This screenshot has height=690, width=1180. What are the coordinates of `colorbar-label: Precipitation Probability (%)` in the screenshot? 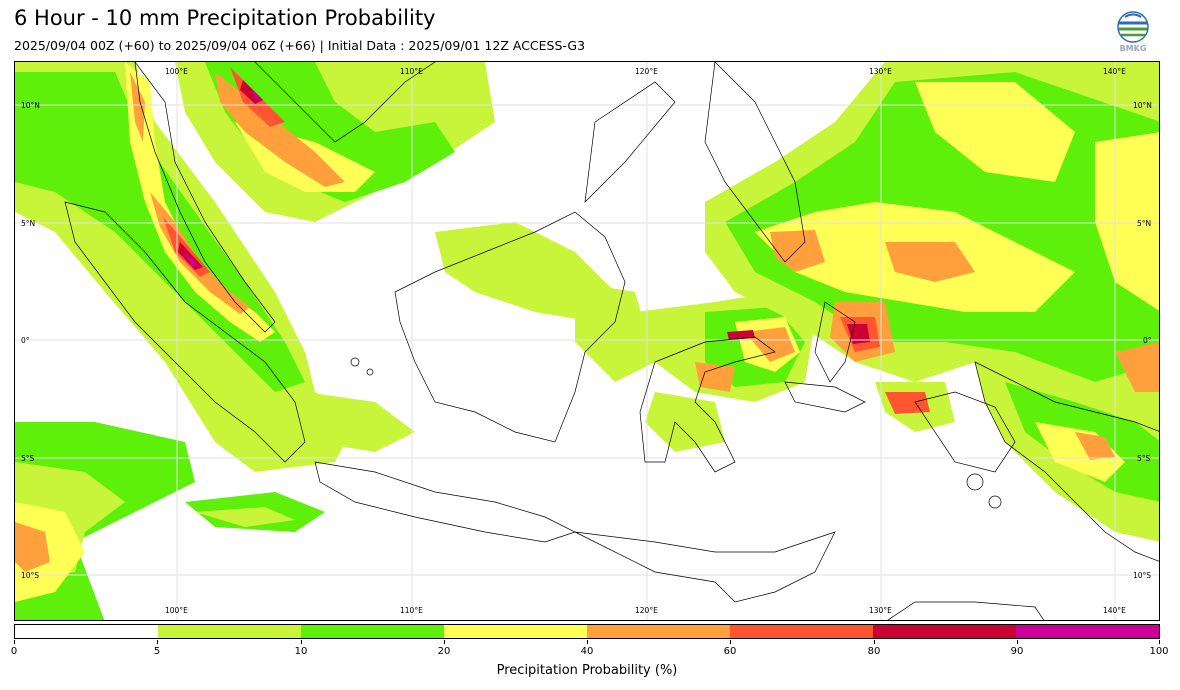 It's located at (587, 670).